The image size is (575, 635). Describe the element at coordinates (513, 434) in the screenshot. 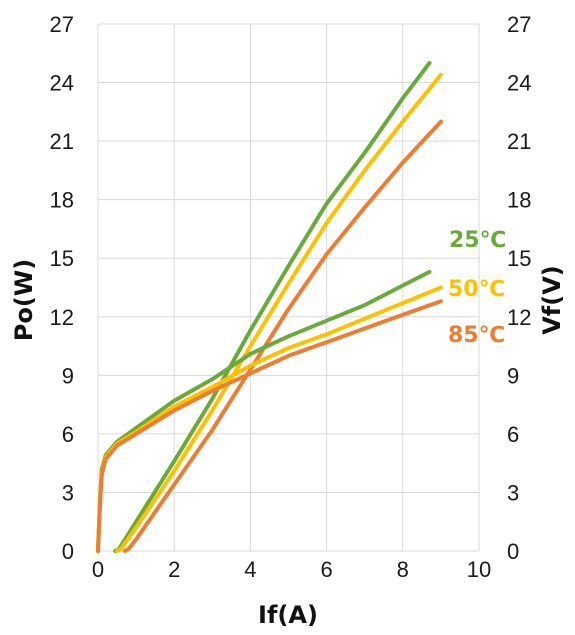

I see `y-right-tick-label: 6` at that location.